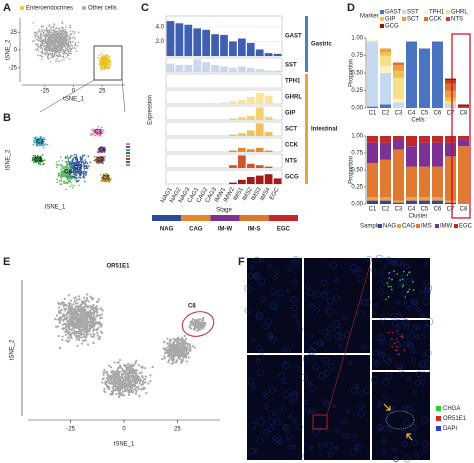  Describe the element at coordinates (74, 92) in the screenshot. I see `x-tick-label: 0` at that location.